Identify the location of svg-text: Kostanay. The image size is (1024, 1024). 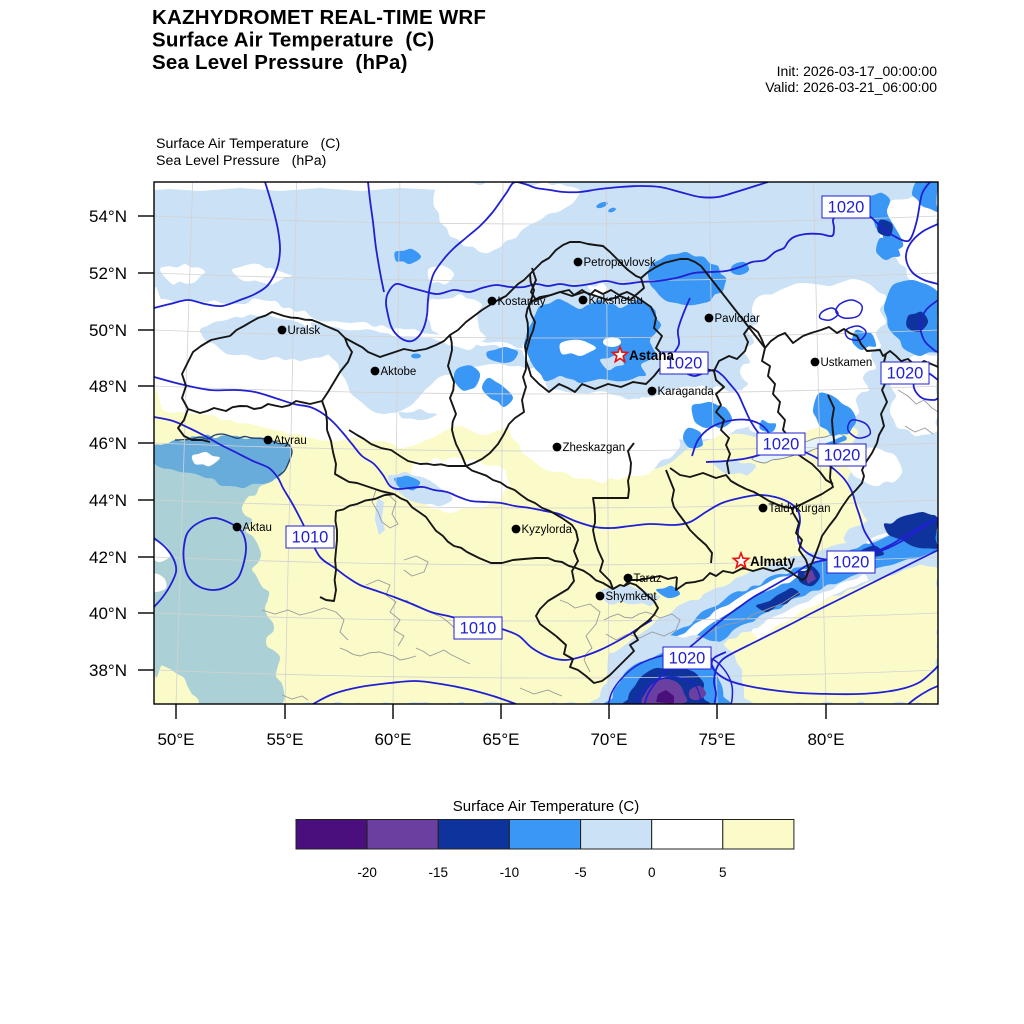
(522, 302).